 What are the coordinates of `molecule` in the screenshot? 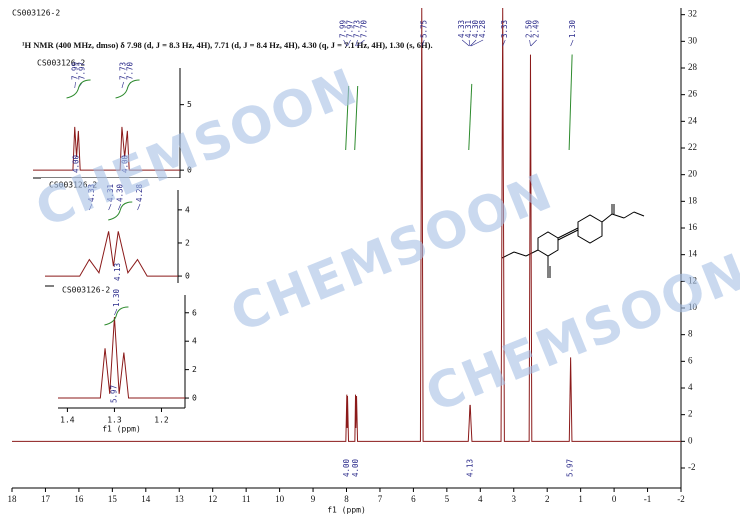 It's located at (573, 241).